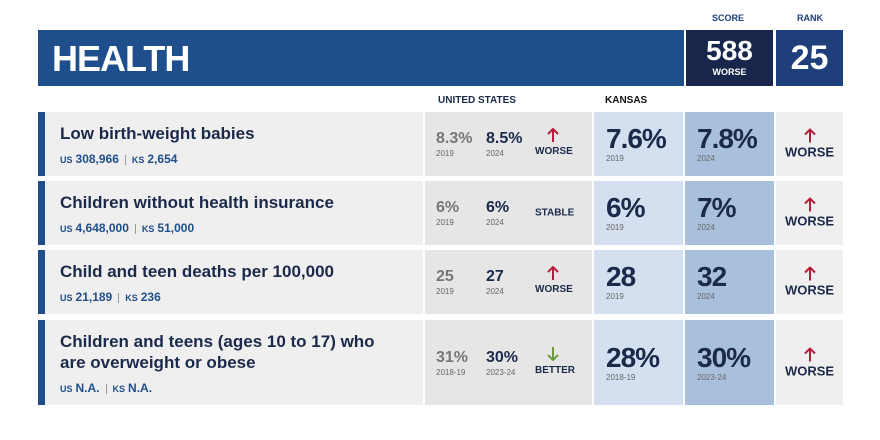 The height and width of the screenshot is (440, 880). What do you see at coordinates (162, 159) in the screenshot?
I see `ks-count: 2,654` at bounding box center [162, 159].